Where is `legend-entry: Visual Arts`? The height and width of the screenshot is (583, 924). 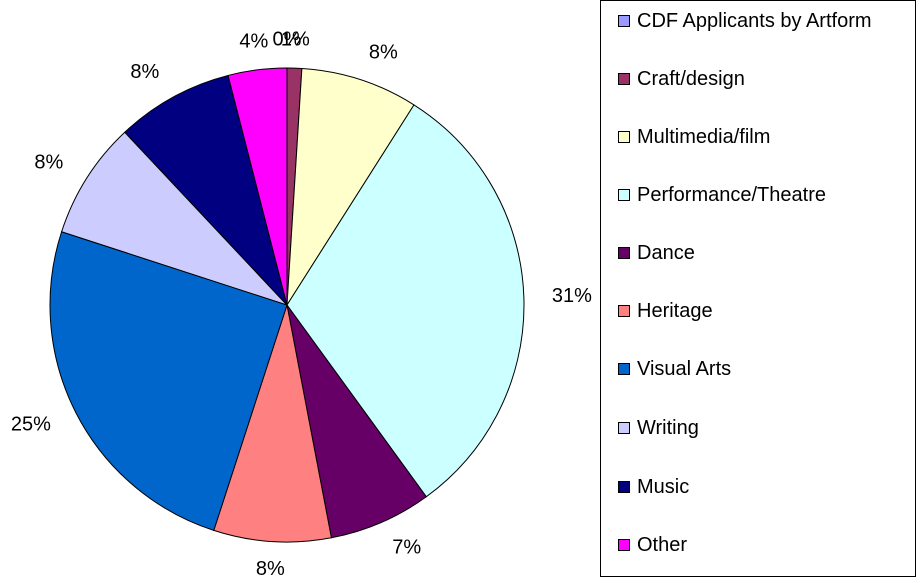
legend-entry: Visual Arts is located at coordinates (674, 369).